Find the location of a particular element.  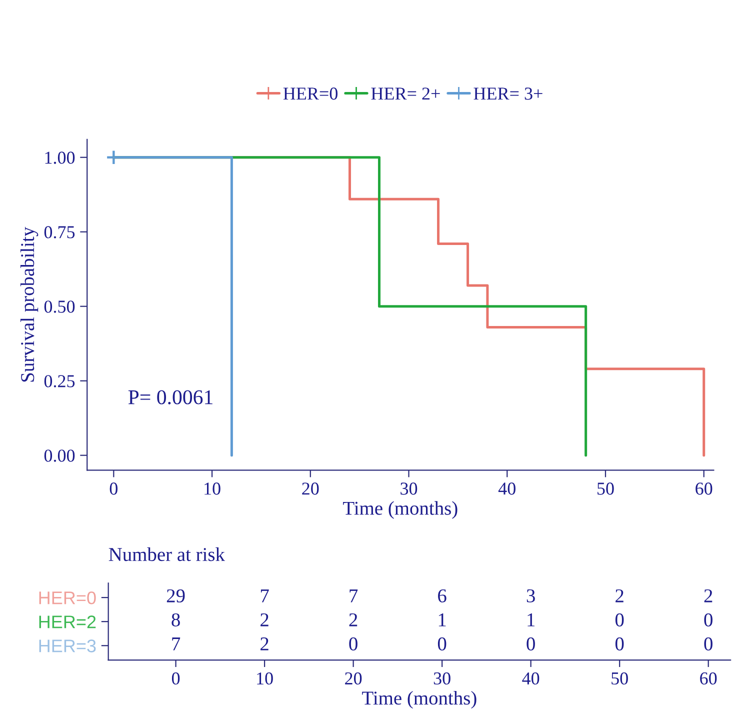

y-tick-label: HER=0 is located at coordinates (67, 597).